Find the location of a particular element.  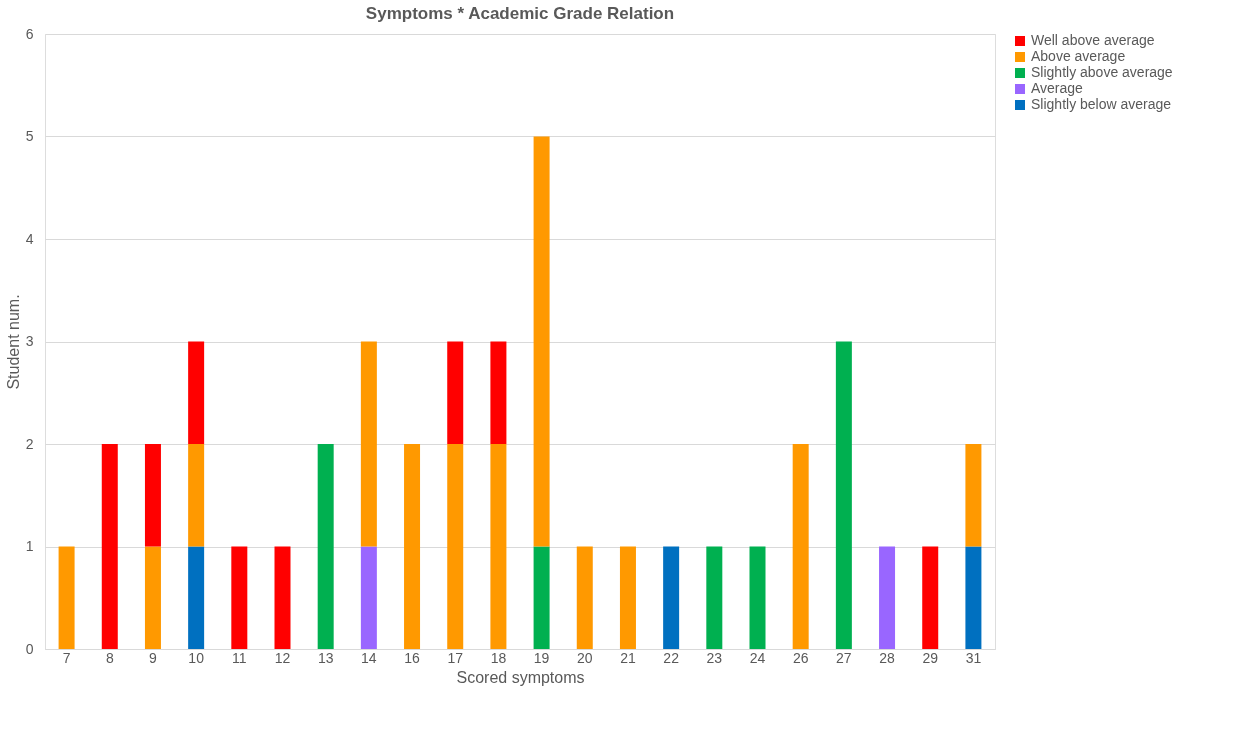

x-tick-label: 18 is located at coordinates (498, 657).